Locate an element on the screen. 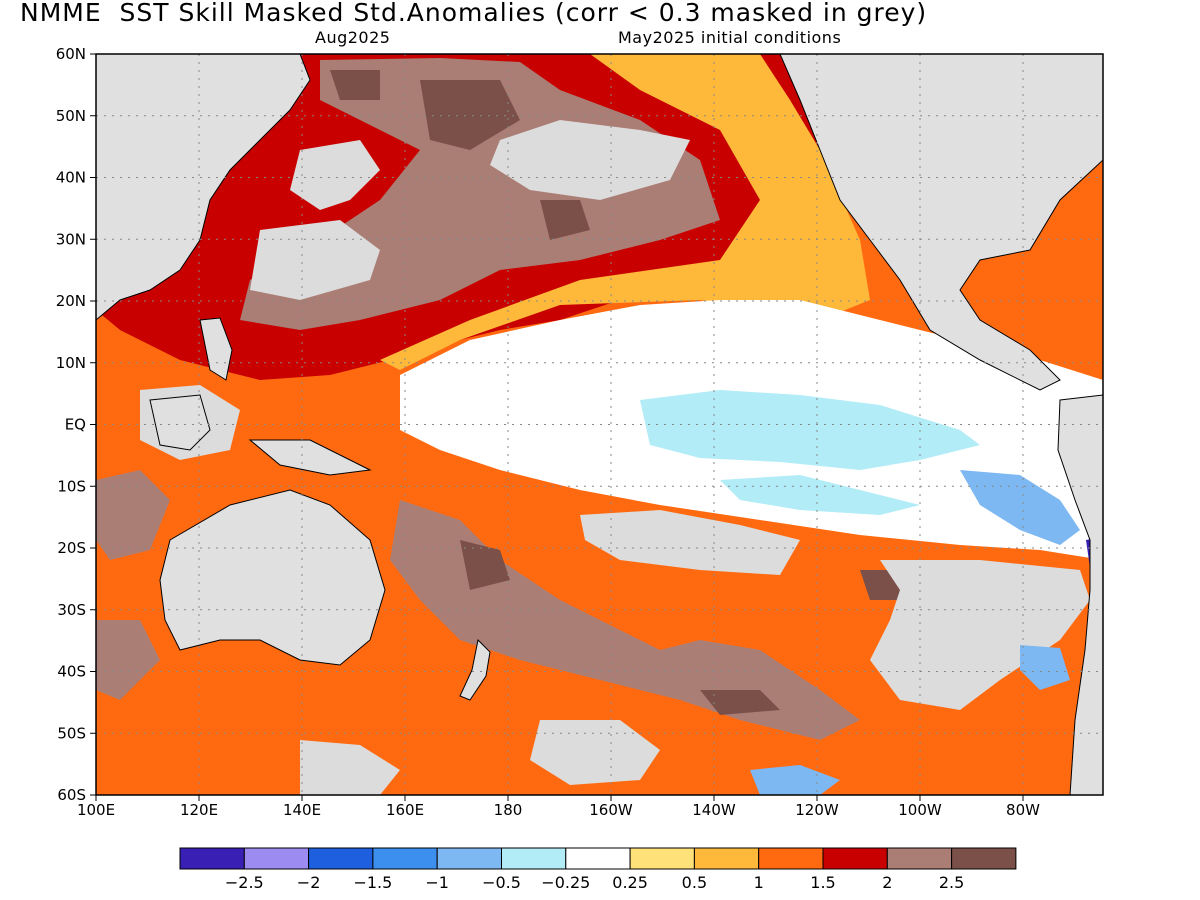 The width and height of the screenshot is (1200, 900). colorbar-label: 2 is located at coordinates (887, 882).